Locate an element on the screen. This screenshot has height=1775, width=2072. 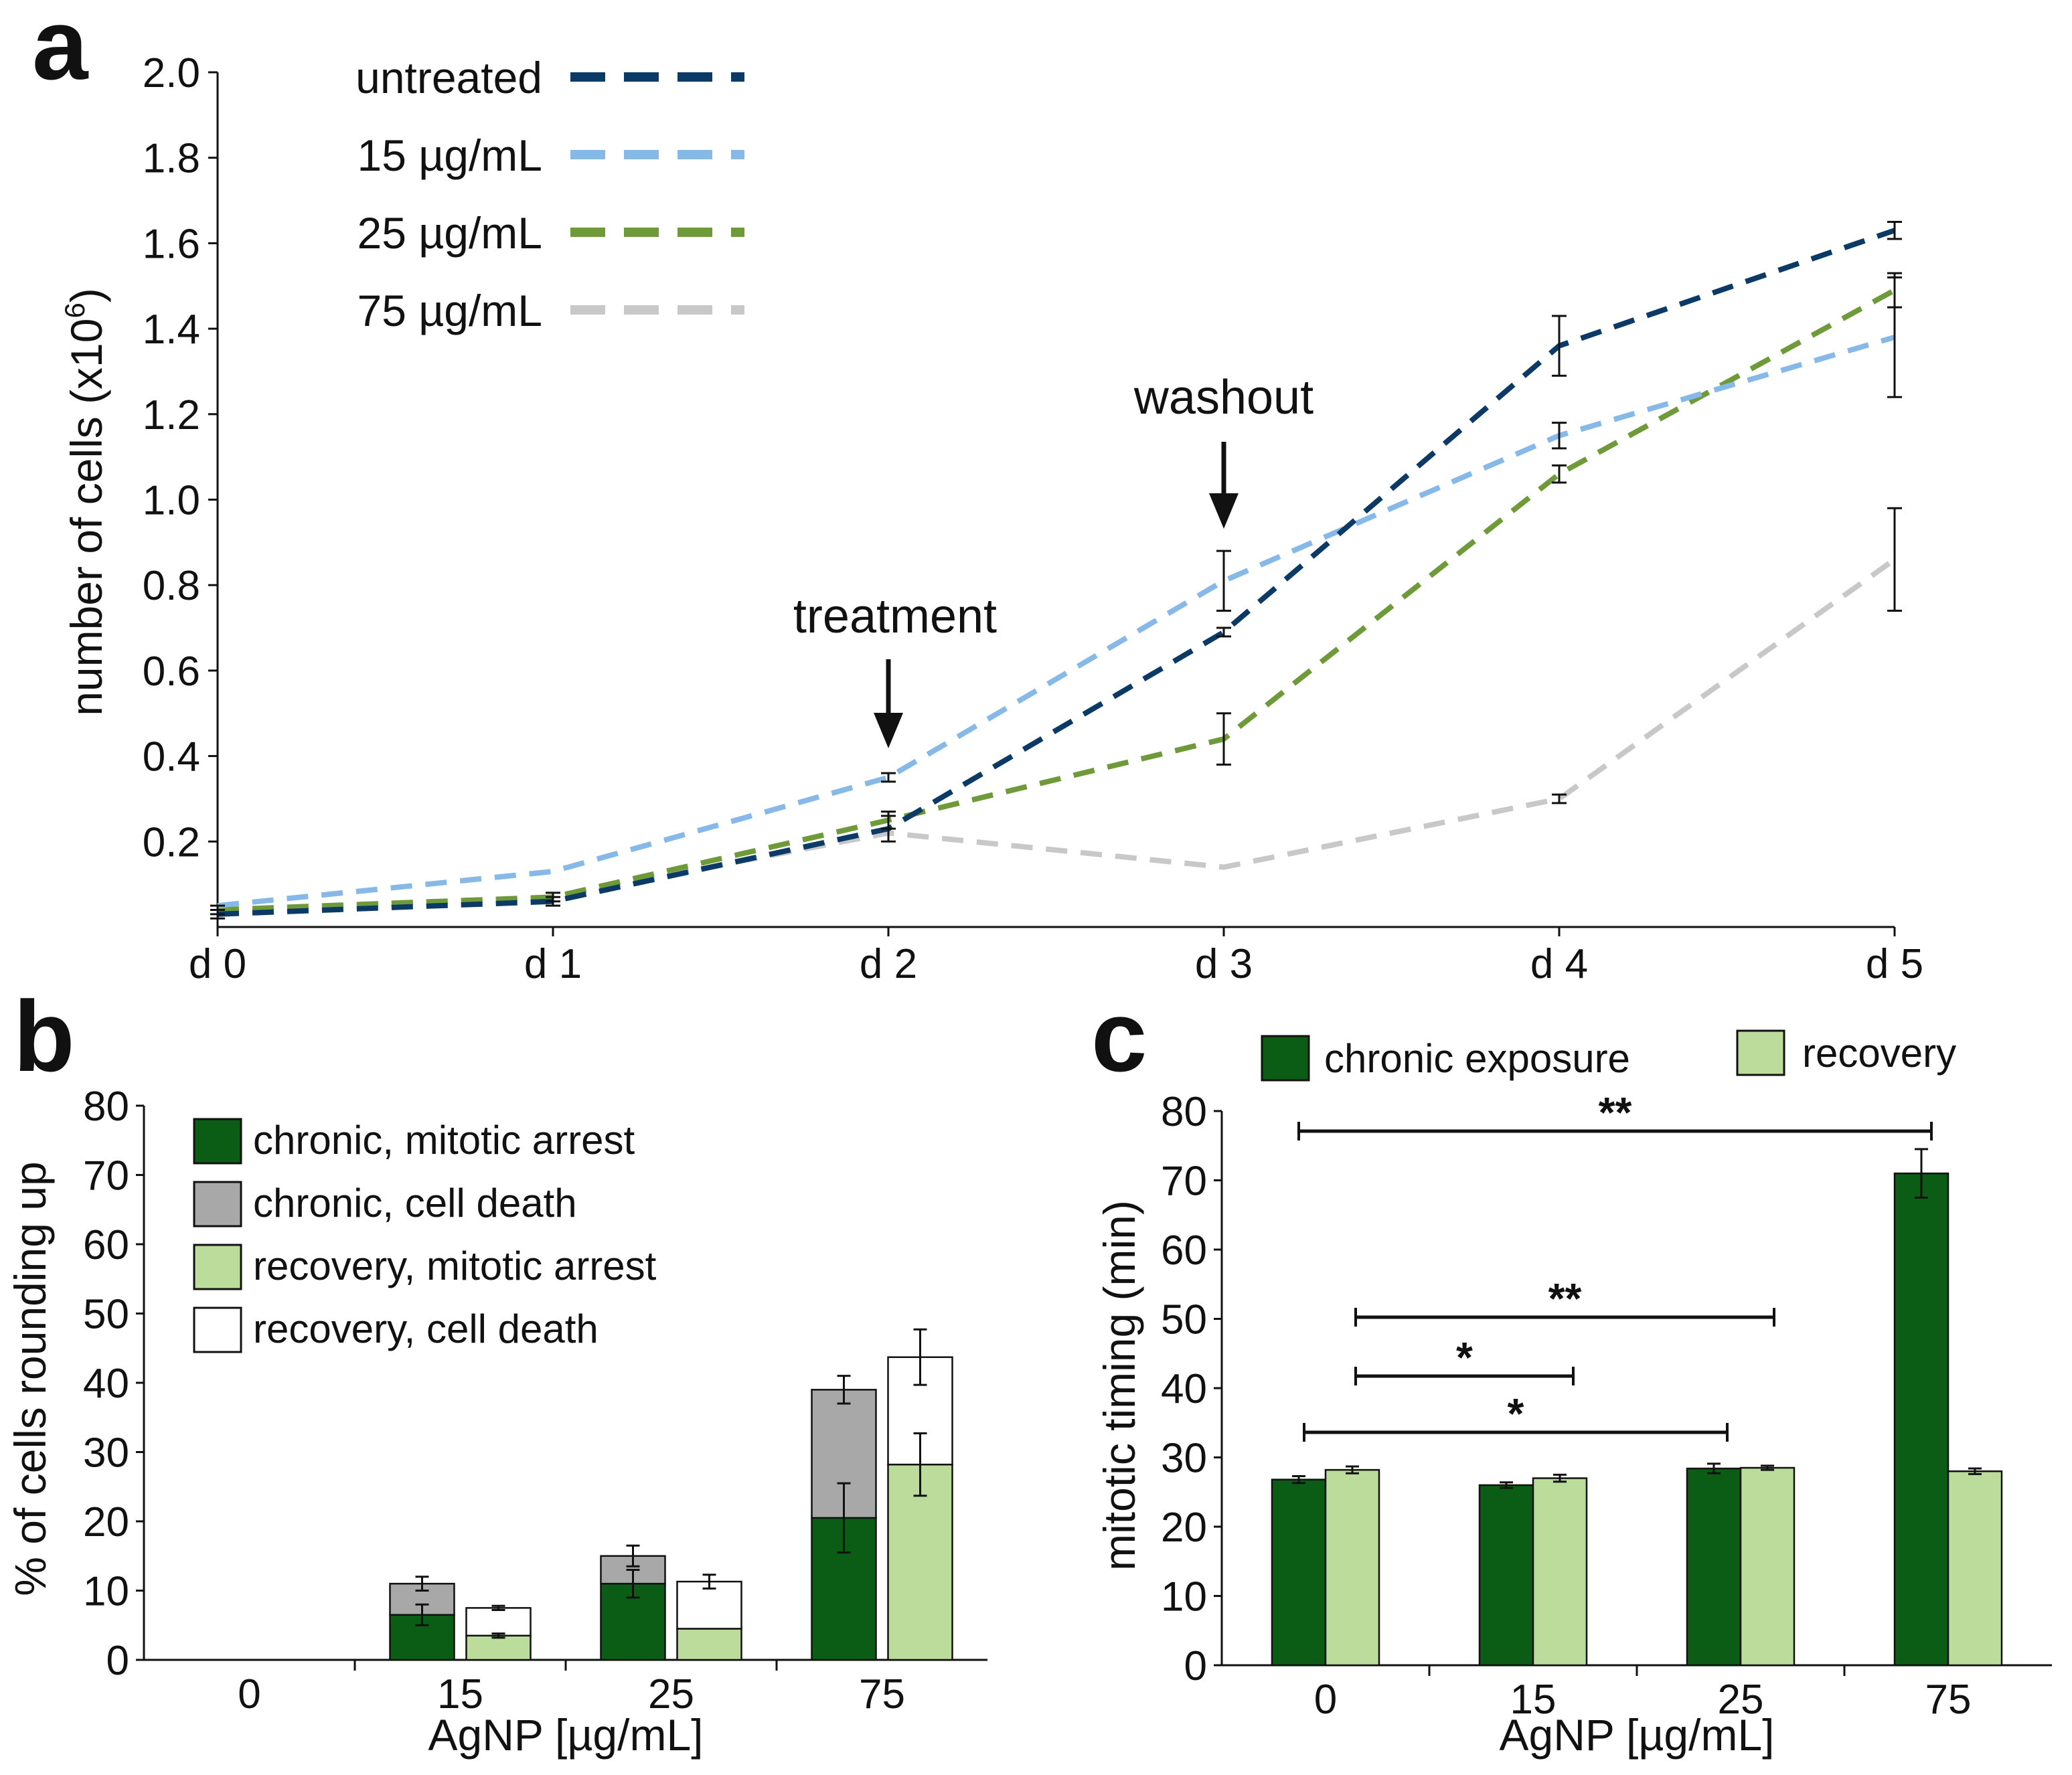
panel-c-ytick-label: 70 is located at coordinates (1184, 1182).